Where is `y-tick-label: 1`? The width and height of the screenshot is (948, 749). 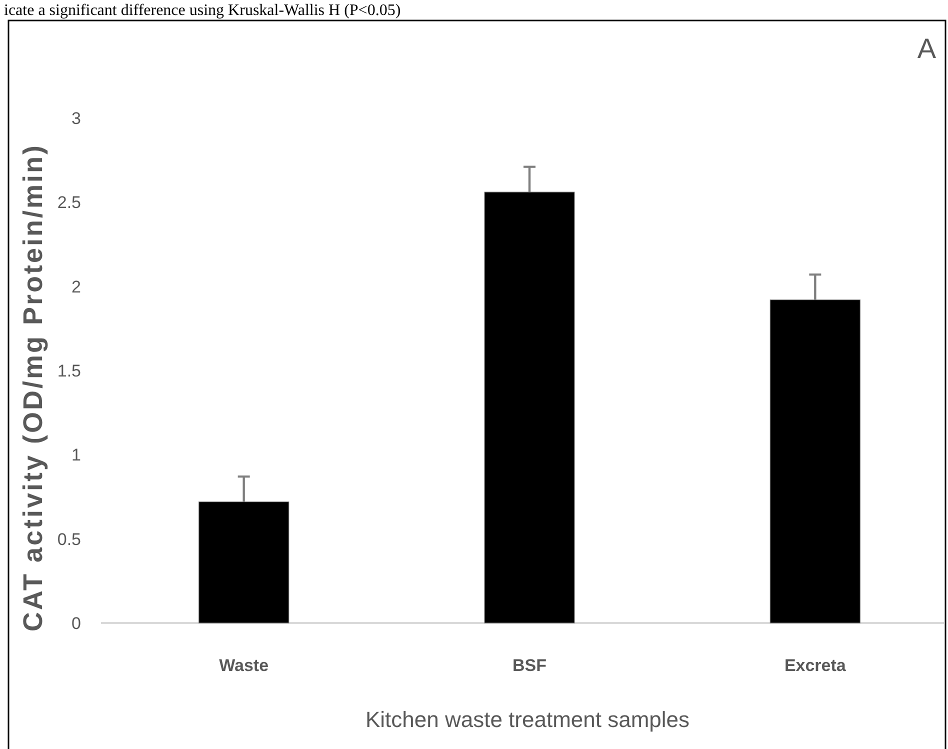 y-tick-label: 1 is located at coordinates (76, 455).